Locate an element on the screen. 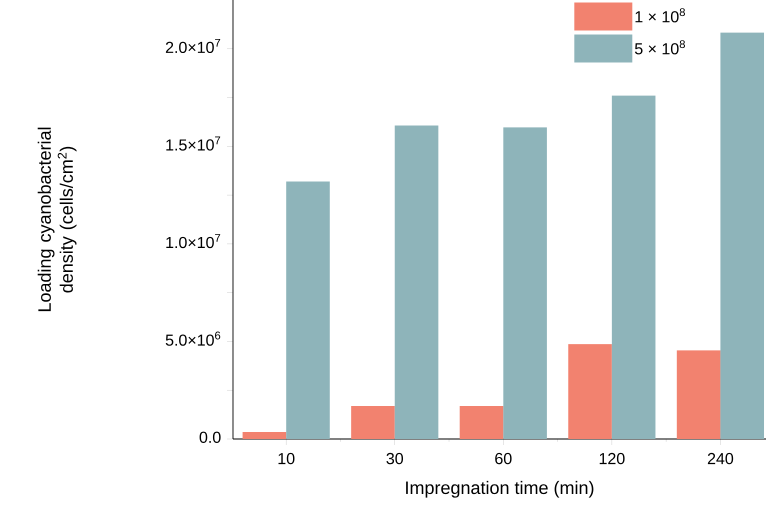  y-tick-label: 1.5×10$^{7}$ is located at coordinates (193, 143).